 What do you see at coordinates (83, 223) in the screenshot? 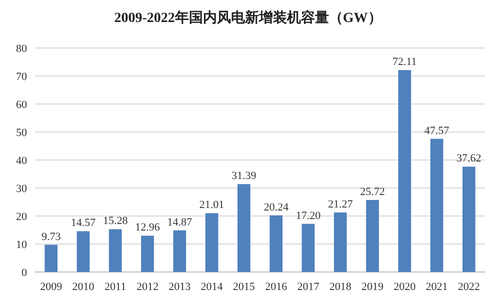
I see `data-label: 14.57` at bounding box center [83, 223].